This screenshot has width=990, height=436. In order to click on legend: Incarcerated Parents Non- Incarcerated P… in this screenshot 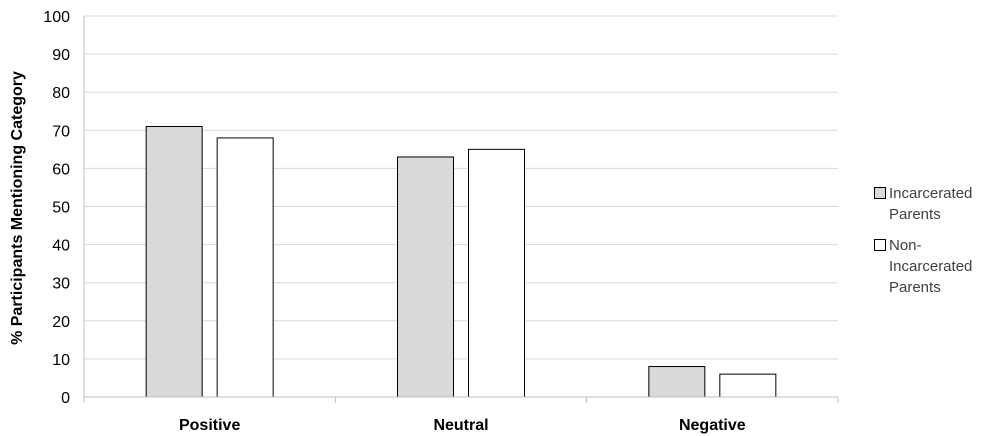, I will do `click(932, 245)`.